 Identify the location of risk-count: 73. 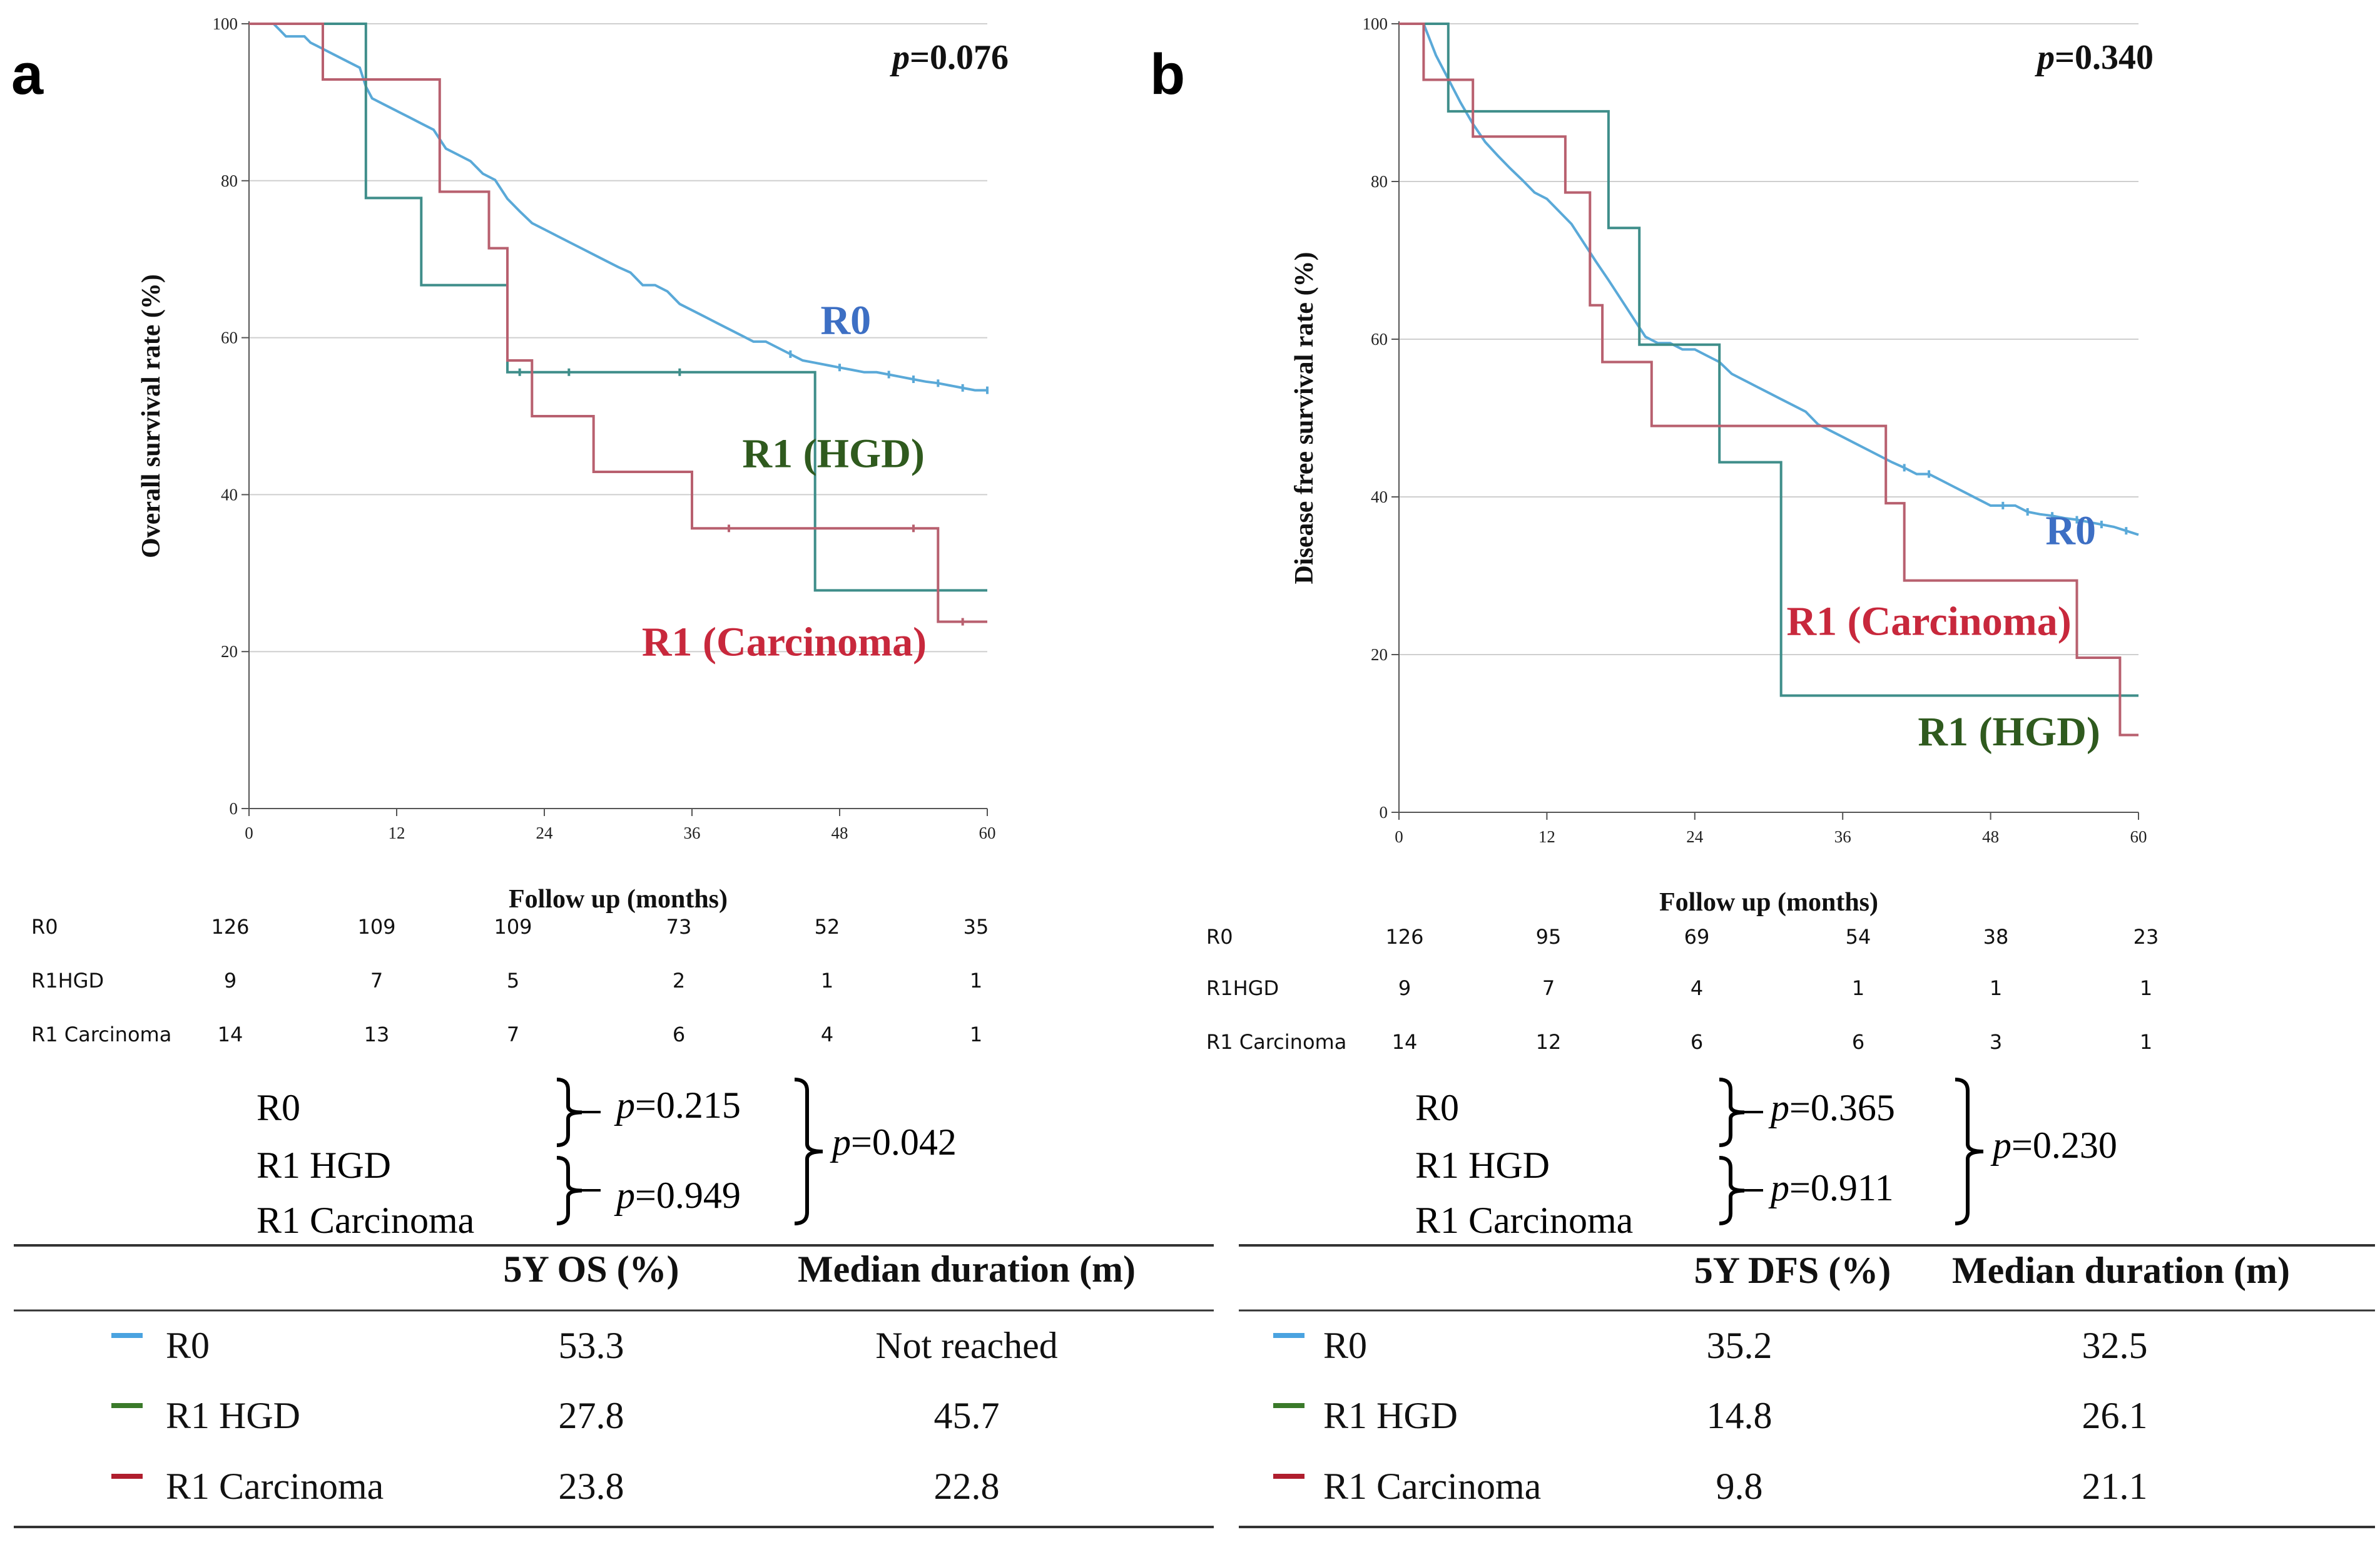
(679, 927).